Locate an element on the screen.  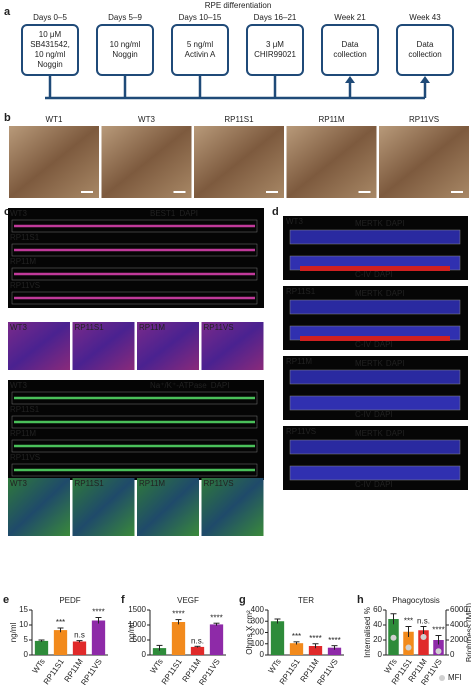
strip-label: RP11M is located at coordinates (23, 433).